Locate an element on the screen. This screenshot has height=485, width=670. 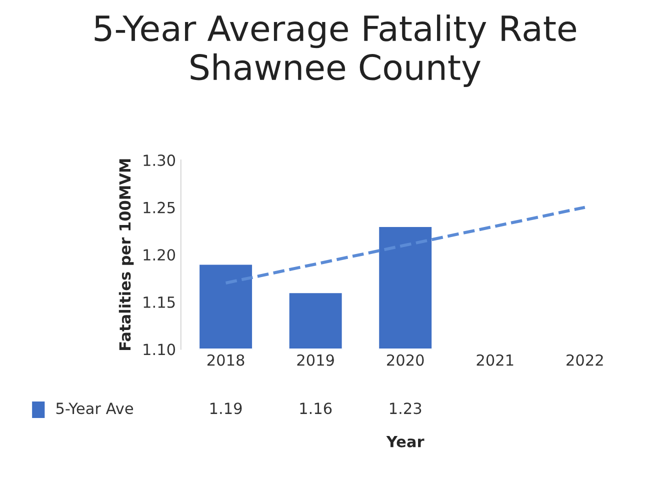
chart-title: 5-Year Average Fatality Rate Shawnee County is located at coordinates (335, 51).